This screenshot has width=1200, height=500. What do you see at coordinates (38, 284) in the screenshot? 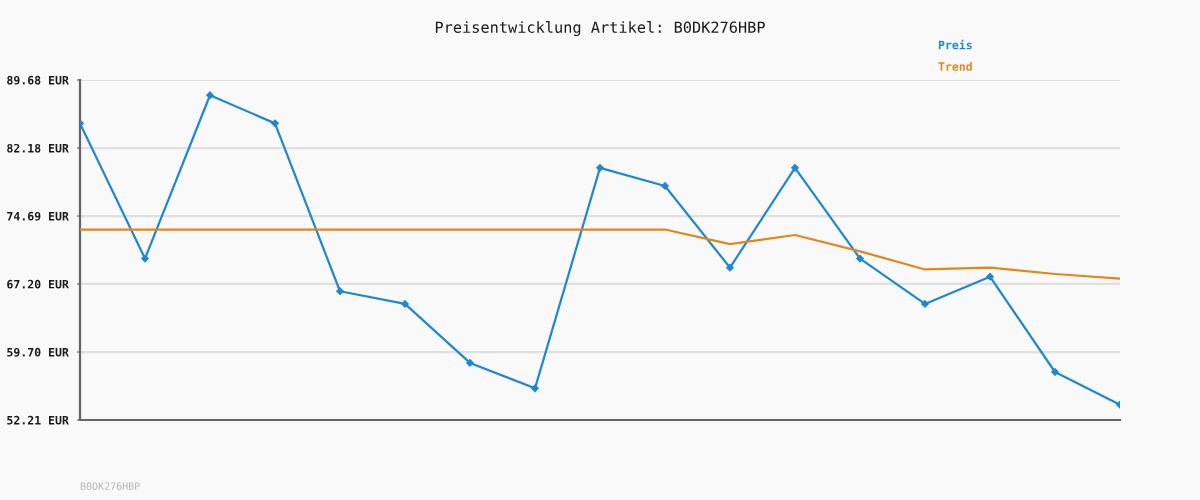
I see `y-tick-label: 67.20 EUR` at bounding box center [38, 284].